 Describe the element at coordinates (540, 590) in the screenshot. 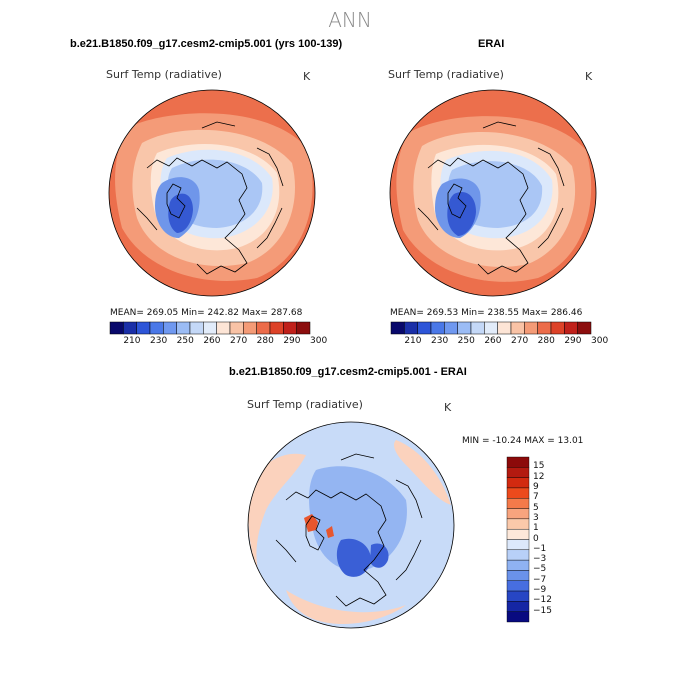

I see `colorbar-tick-label: −9` at that location.